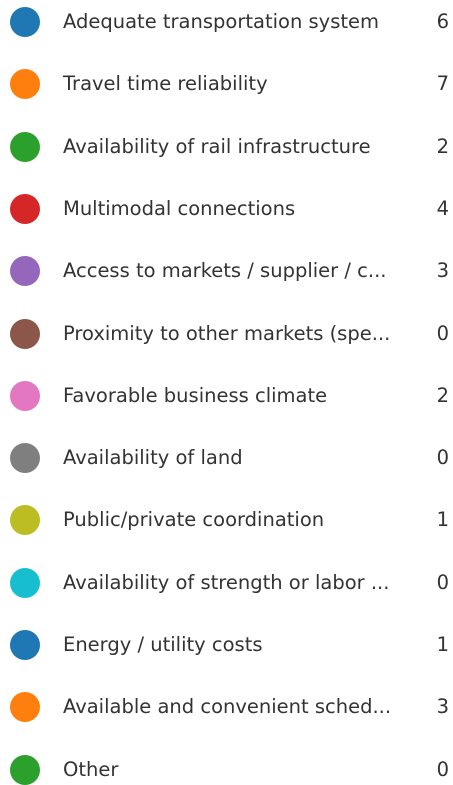  What do you see at coordinates (217, 146) in the screenshot?
I see `option-label: Availability of rail infrastructure` at bounding box center [217, 146].